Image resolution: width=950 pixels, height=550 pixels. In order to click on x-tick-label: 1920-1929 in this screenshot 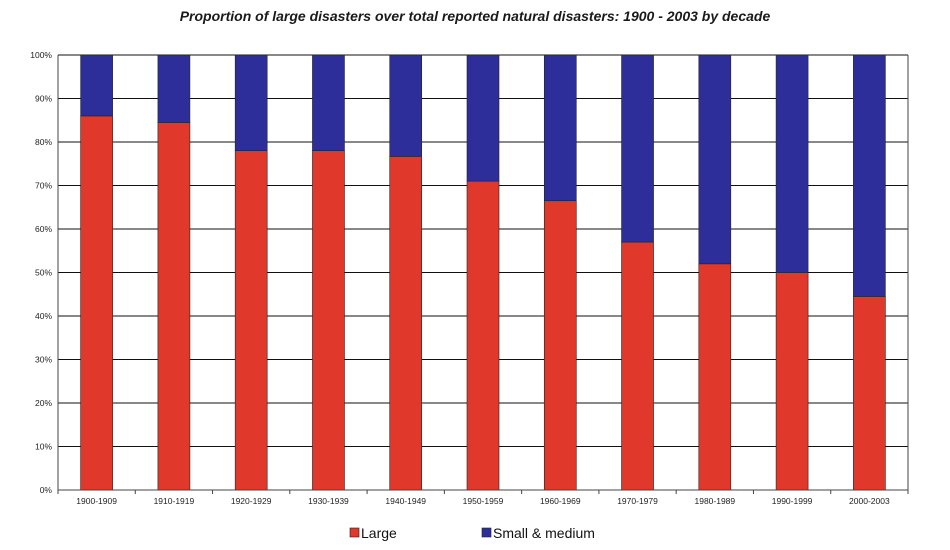, I will do `click(251, 501)`.